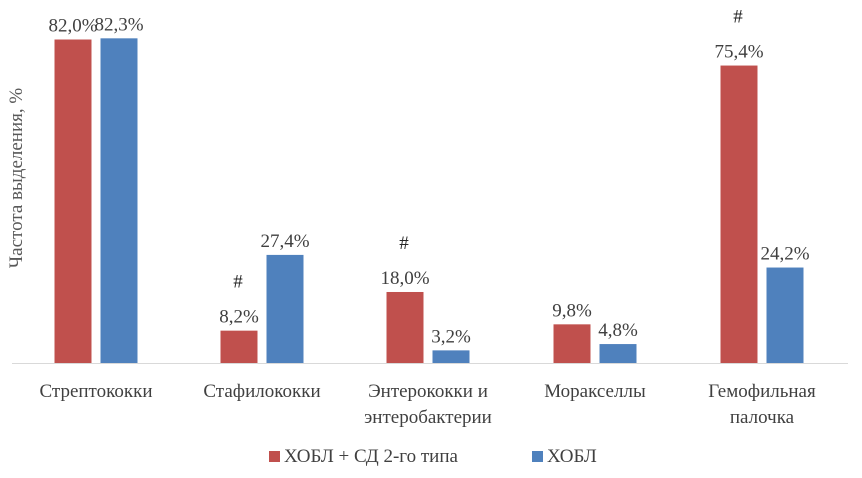 Image resolution: width=862 pixels, height=478 pixels. What do you see at coordinates (371, 456) in the screenshot?
I see `legend-label: ХОБЛ + СД 2-го типа` at bounding box center [371, 456].